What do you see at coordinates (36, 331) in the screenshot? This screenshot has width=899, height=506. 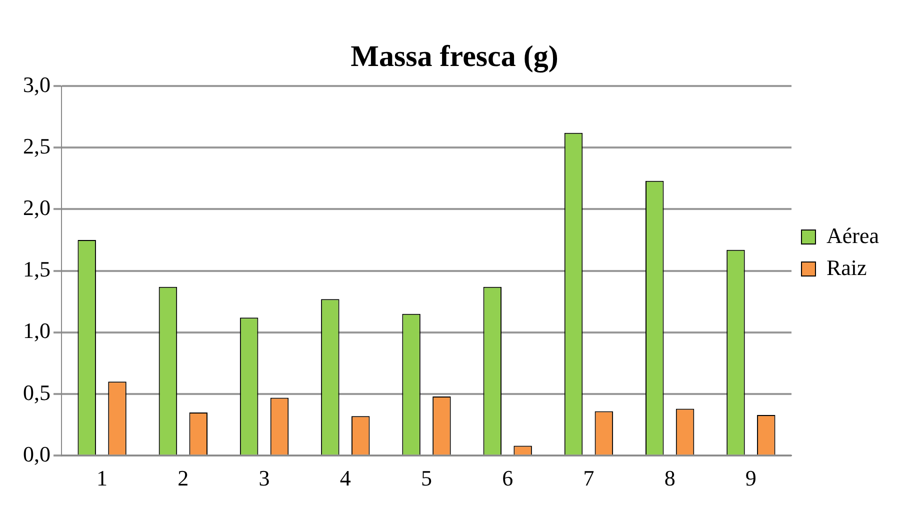 I see `y-tick-label: 1,0` at bounding box center [36, 331].